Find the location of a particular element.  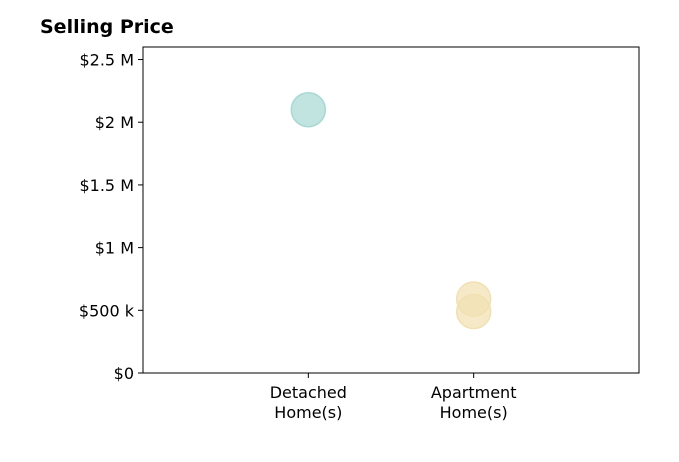

y-tick-label-2: $1 M is located at coordinates (114, 248).